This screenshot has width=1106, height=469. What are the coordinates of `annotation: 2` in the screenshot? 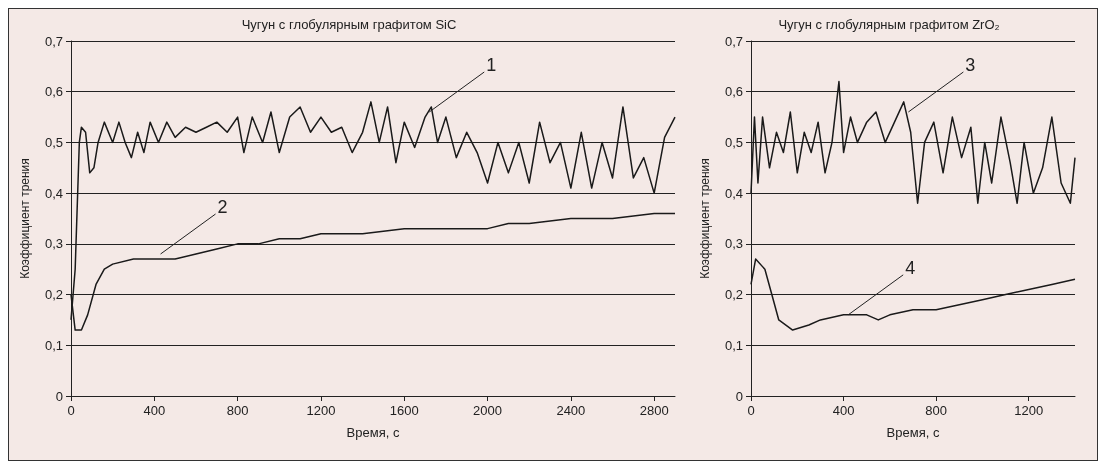 It's located at (222, 207).